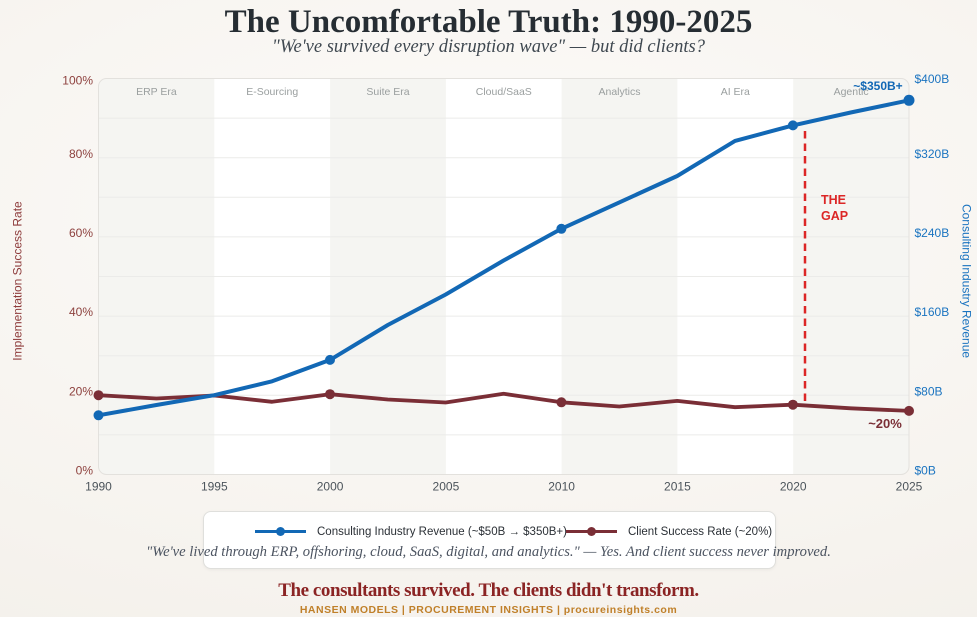 The height and width of the screenshot is (617, 977). What do you see at coordinates (885, 423) in the screenshot?
I see `svg-text: ~20%` at bounding box center [885, 423].